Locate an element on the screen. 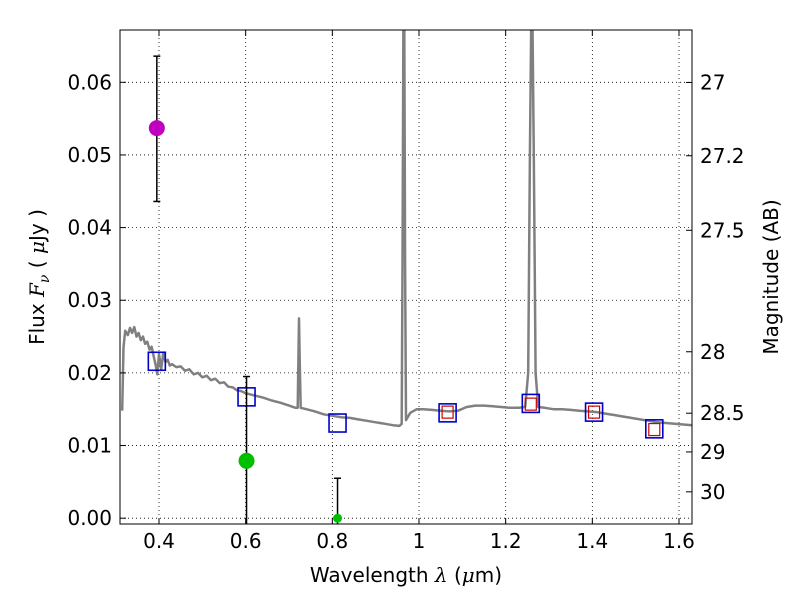  y-tick-label: 0.03 is located at coordinates (89, 300).